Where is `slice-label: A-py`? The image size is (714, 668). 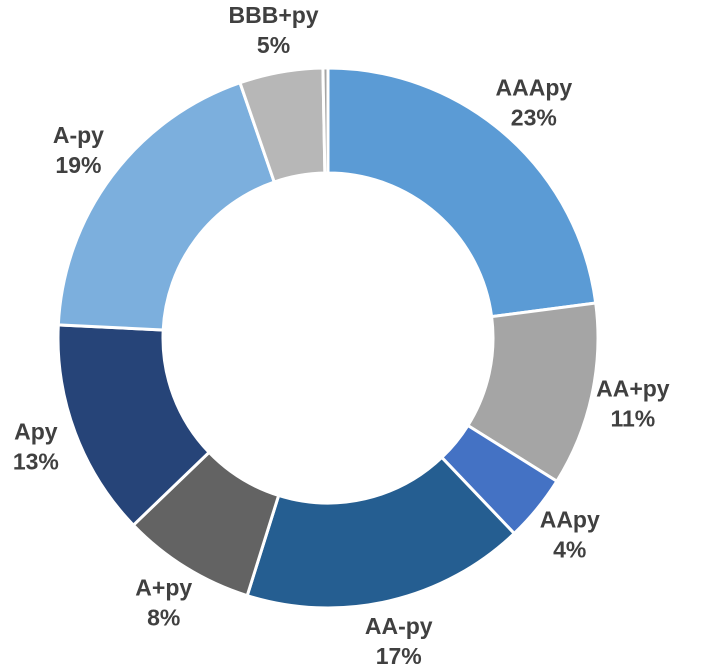
slice-label: A-py is located at coordinates (78, 135).